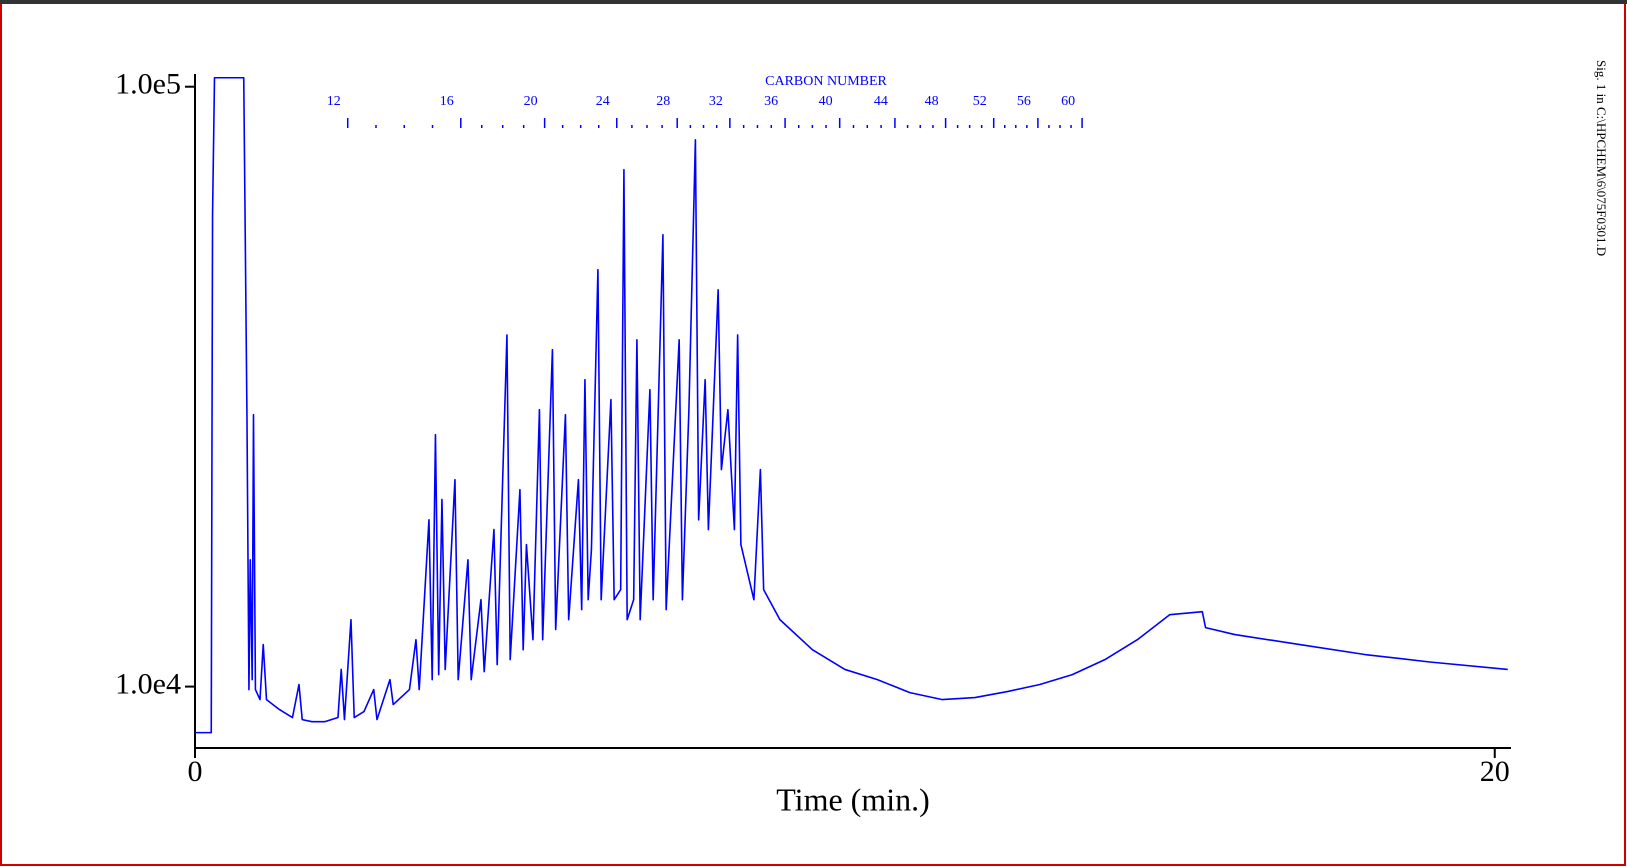 This screenshot has width=1627, height=867. What do you see at coordinates (881, 101) in the screenshot?
I see `carbon-label: 44` at bounding box center [881, 101].